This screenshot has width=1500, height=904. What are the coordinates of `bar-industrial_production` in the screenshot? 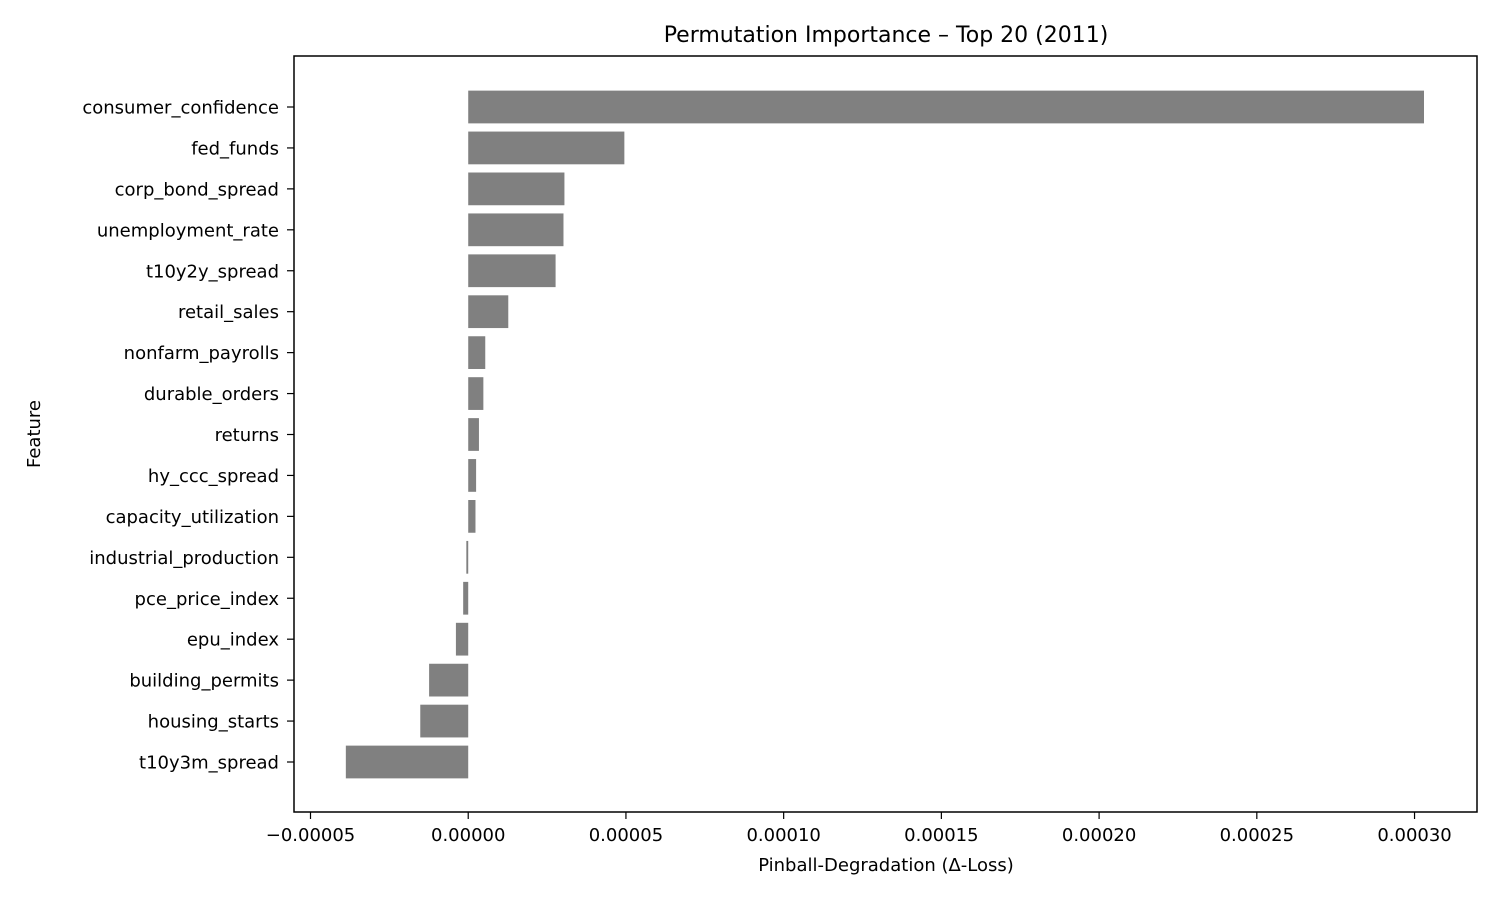 It's located at (467, 557).